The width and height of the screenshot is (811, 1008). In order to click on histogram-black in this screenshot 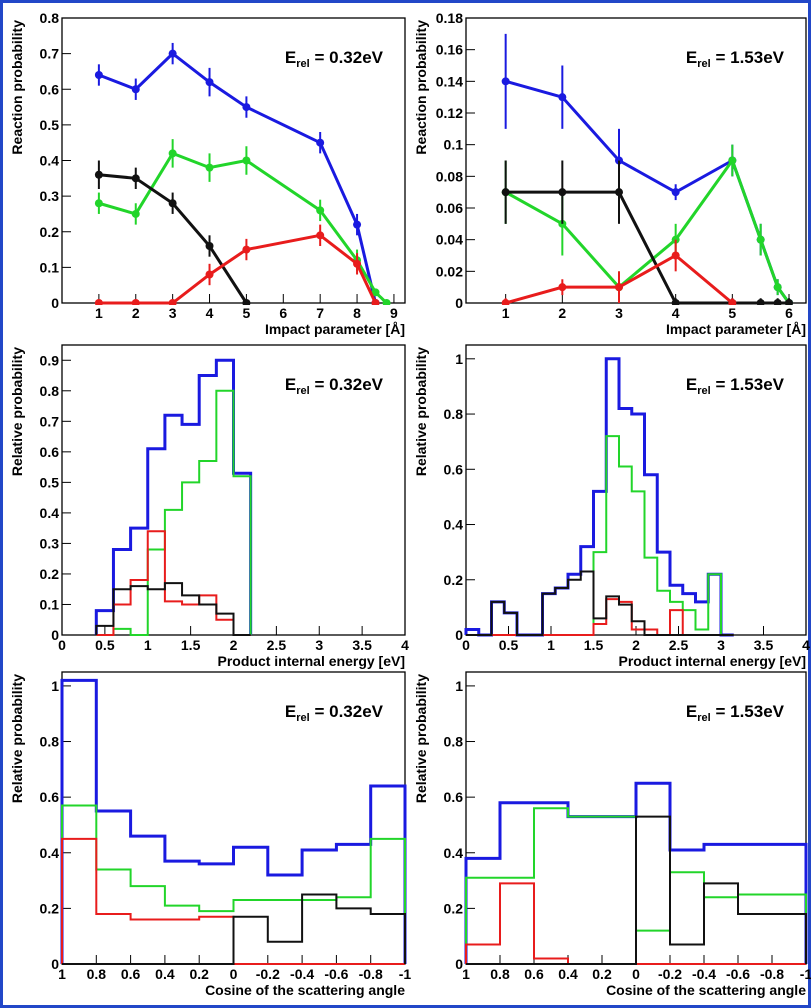, I will do `click(636, 890)`.